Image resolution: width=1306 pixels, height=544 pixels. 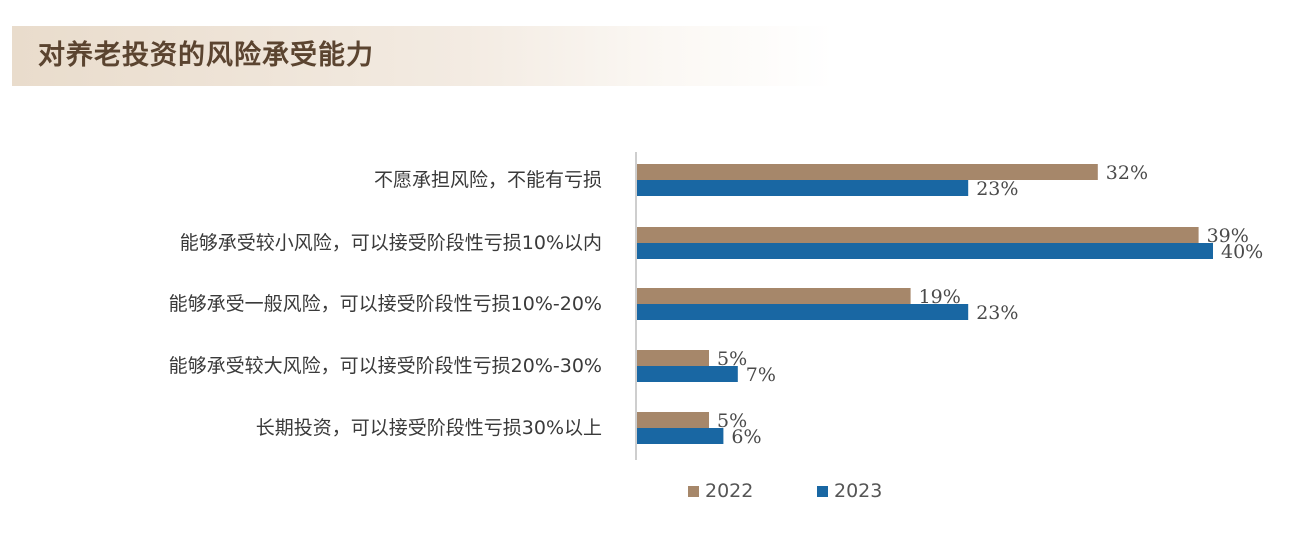 What do you see at coordinates (693, 491) in the screenshot?
I see `legend-swatch-2022` at bounding box center [693, 491].